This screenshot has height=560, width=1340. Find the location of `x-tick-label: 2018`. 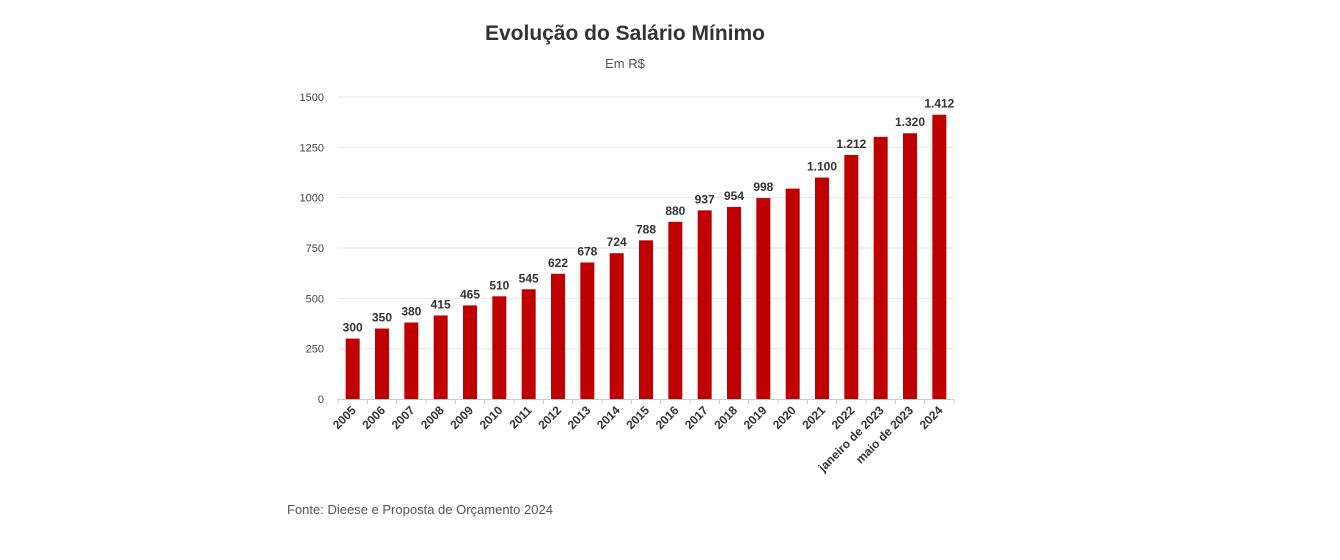

x-tick-label: 2018 is located at coordinates (725, 417).